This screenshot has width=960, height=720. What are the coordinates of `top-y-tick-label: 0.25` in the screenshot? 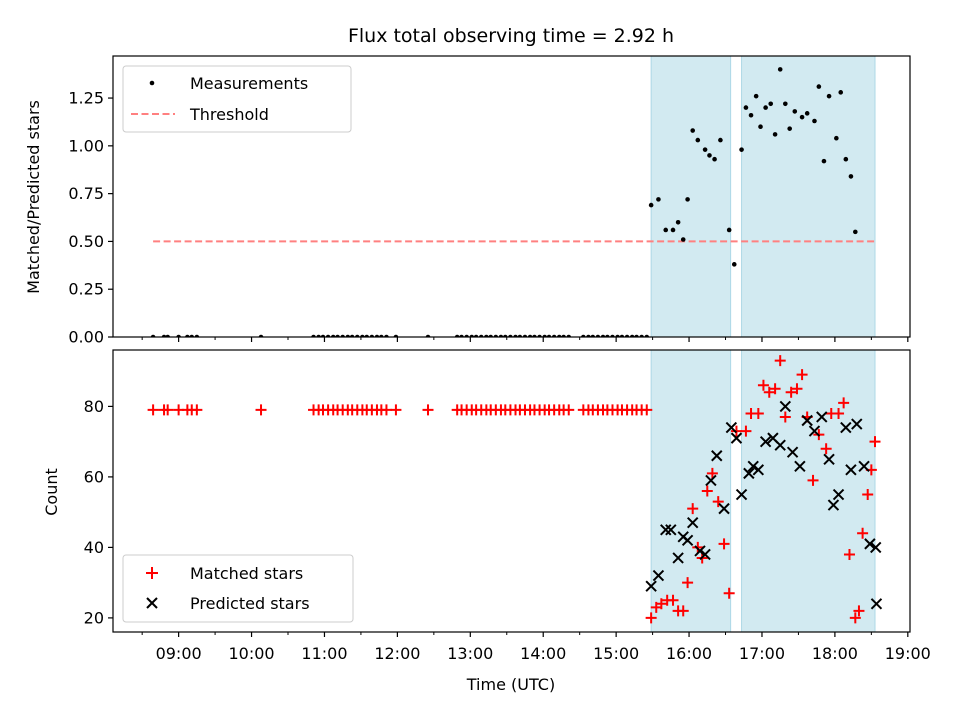 It's located at (86, 289).